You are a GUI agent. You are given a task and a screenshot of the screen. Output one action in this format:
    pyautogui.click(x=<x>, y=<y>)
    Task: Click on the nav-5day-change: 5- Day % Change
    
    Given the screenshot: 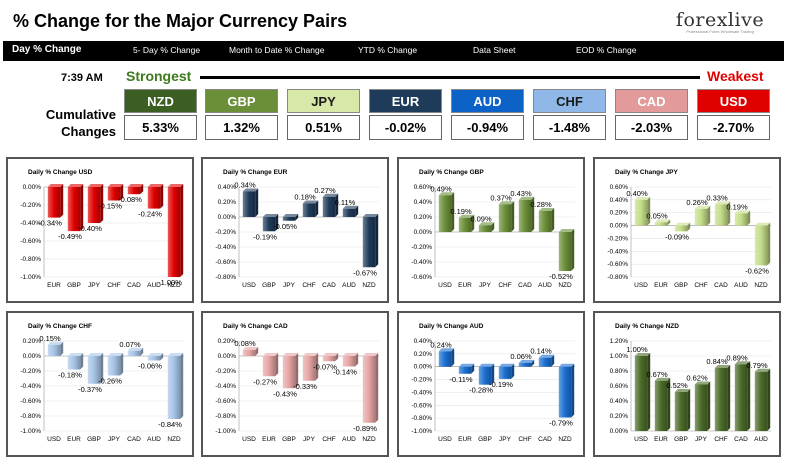 What is the action you would take?
    pyautogui.click(x=167, y=50)
    